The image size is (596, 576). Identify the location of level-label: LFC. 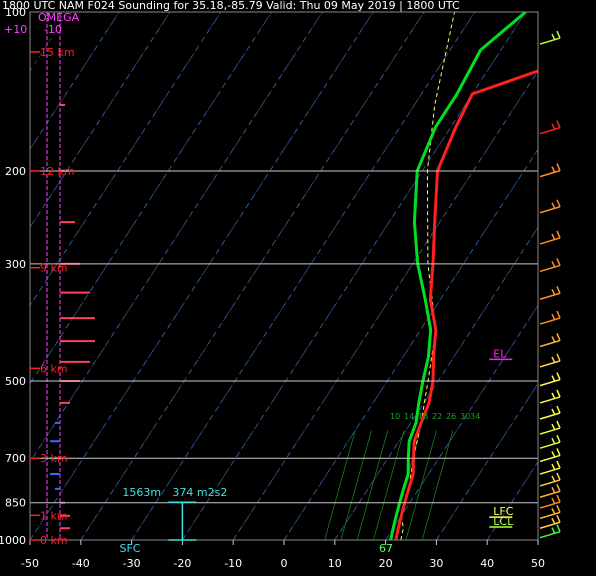
(503, 511).